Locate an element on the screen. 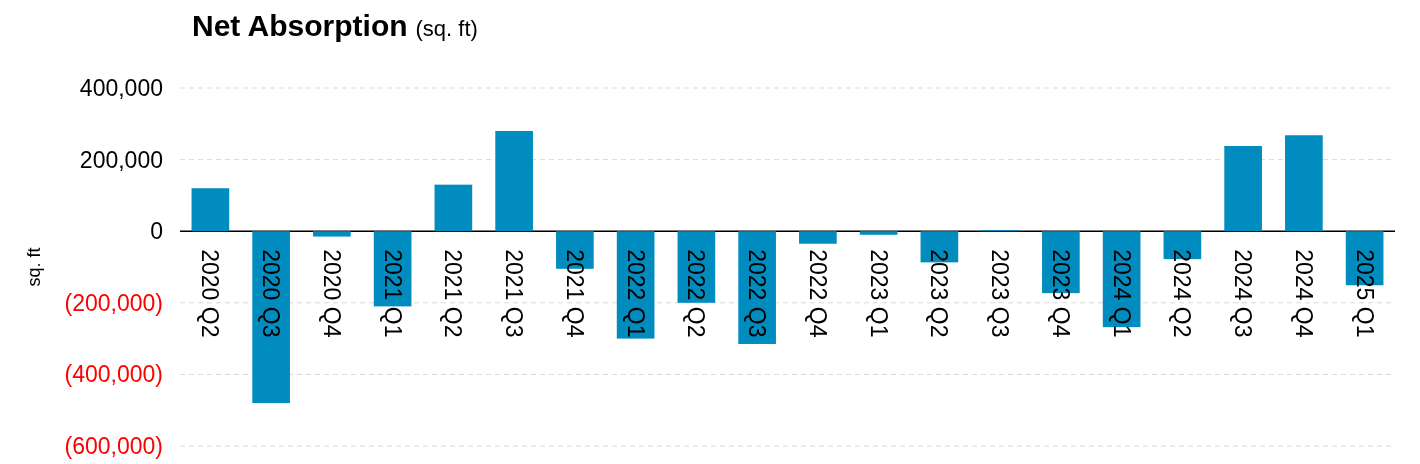 This screenshot has width=1420, height=464. y-axis-title: sq. ft is located at coordinates (34, 267).